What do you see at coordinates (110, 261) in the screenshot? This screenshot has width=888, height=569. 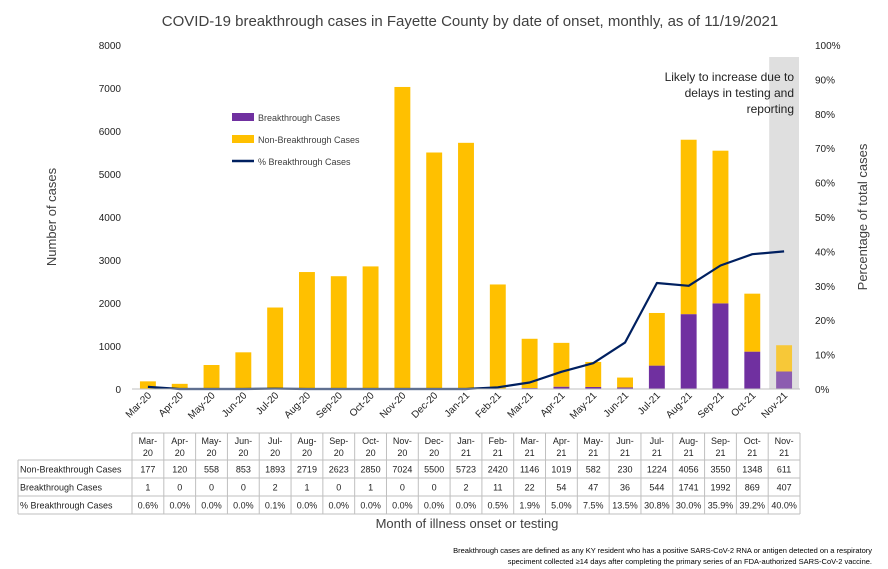 I see `y-tick-label: 3000` at bounding box center [110, 261].